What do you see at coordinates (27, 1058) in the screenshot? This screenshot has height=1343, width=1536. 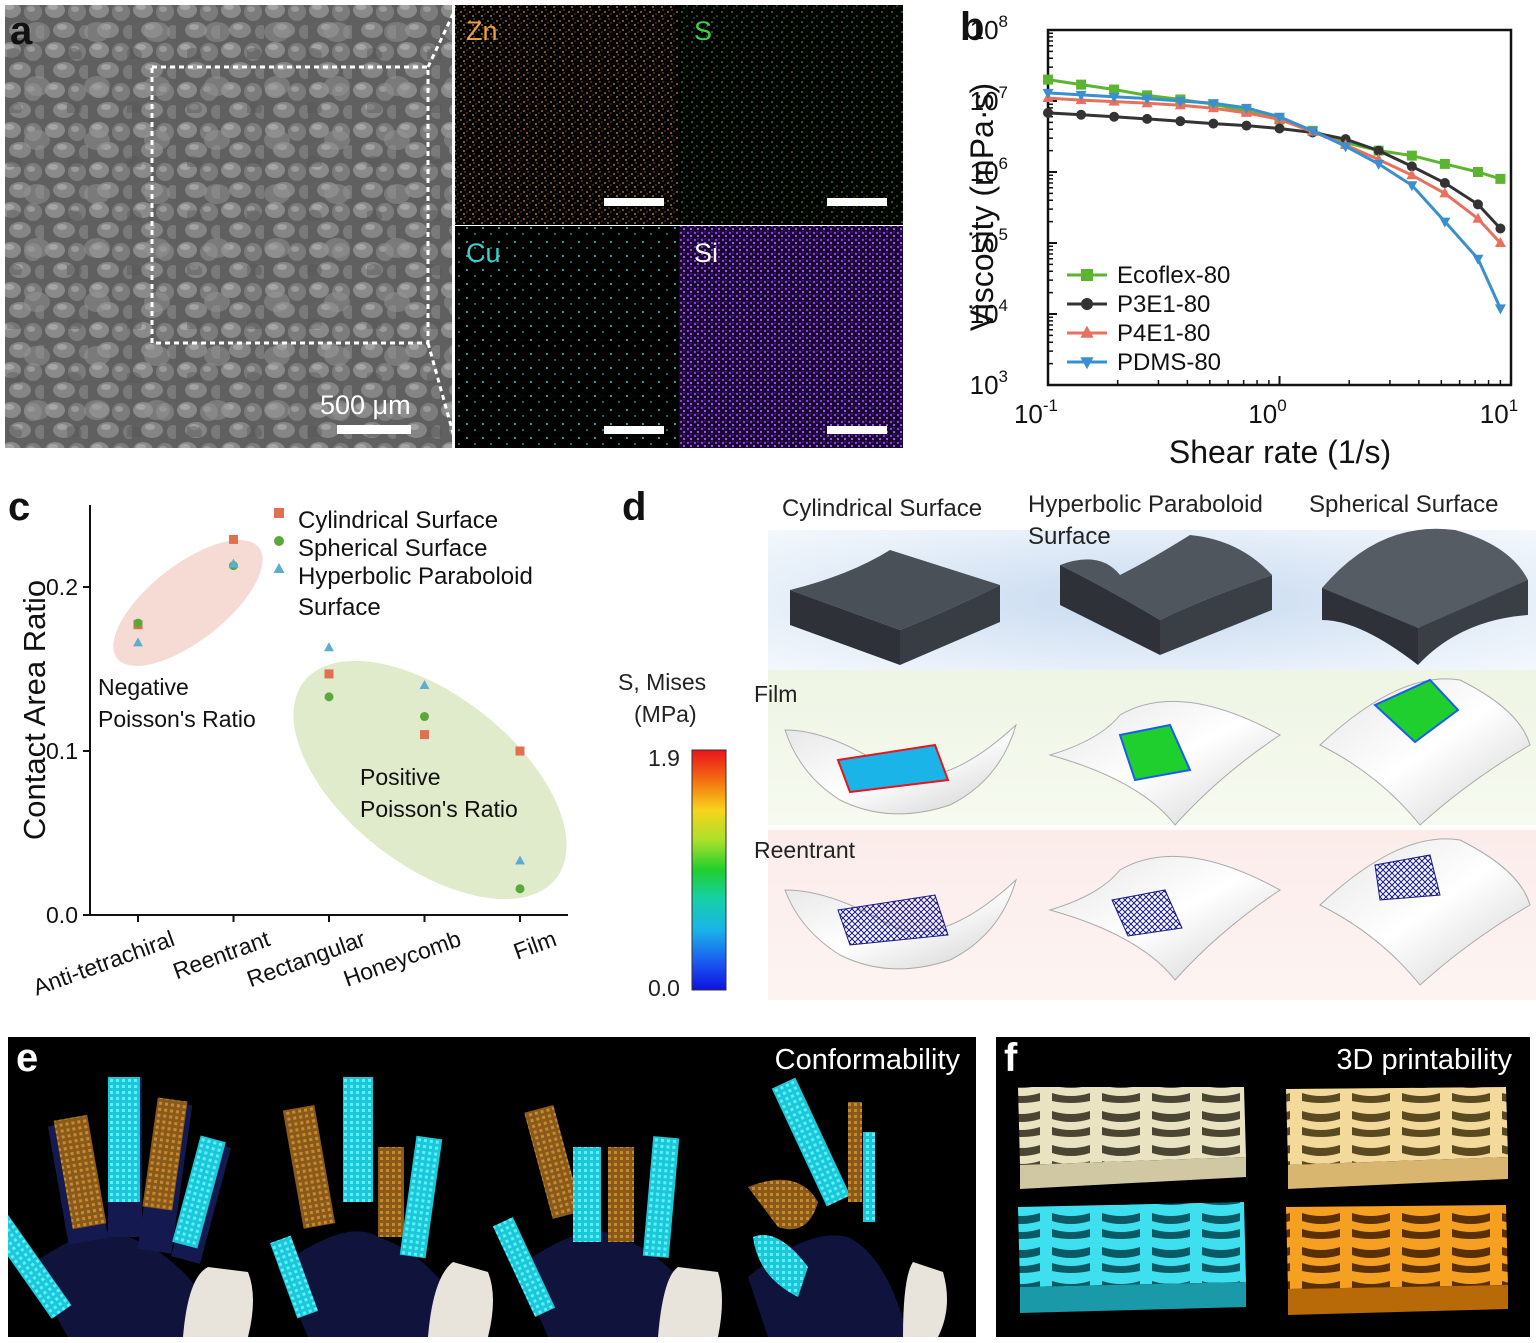 I see `panel-e-label: e` at bounding box center [27, 1058].